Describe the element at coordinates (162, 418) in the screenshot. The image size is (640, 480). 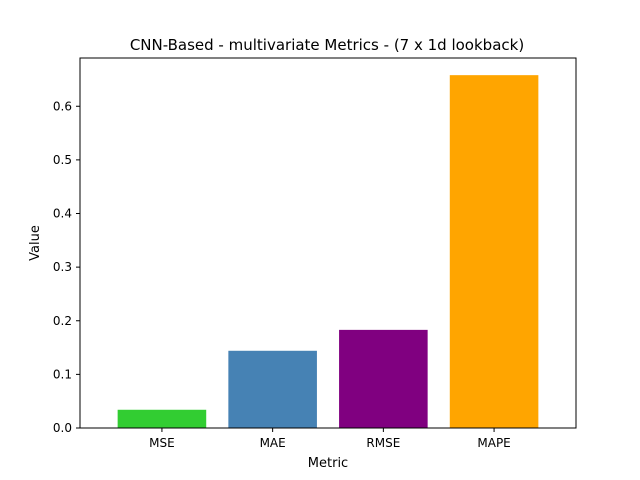
I see `bar-mse` at that location.